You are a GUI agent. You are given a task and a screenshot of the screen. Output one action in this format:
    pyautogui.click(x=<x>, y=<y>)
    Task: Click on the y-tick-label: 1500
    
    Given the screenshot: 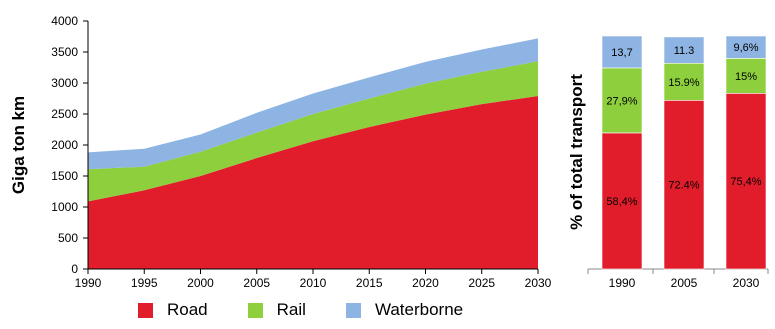 What is the action you would take?
    pyautogui.click(x=64, y=176)
    